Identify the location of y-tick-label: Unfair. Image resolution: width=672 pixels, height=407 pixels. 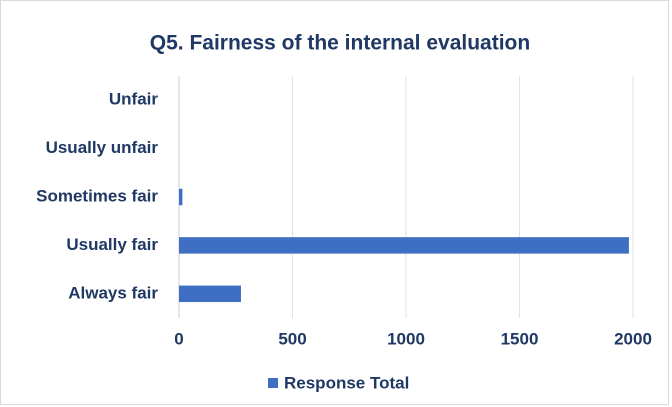
(134, 99).